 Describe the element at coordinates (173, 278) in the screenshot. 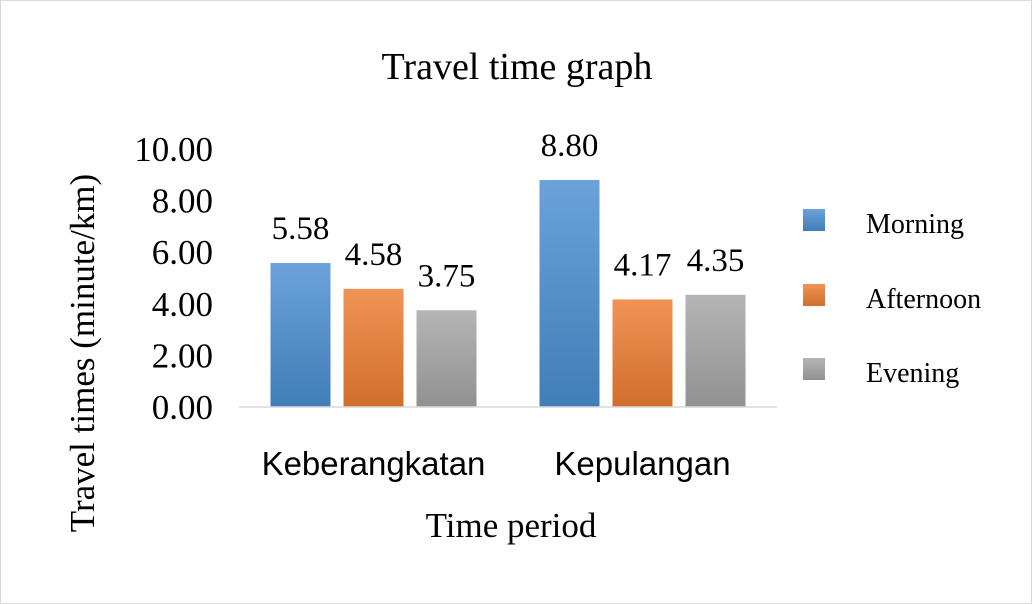

I see `y-axis-ticks: 0.00 2.00 4.00 6.00 8.00 10.00` at that location.